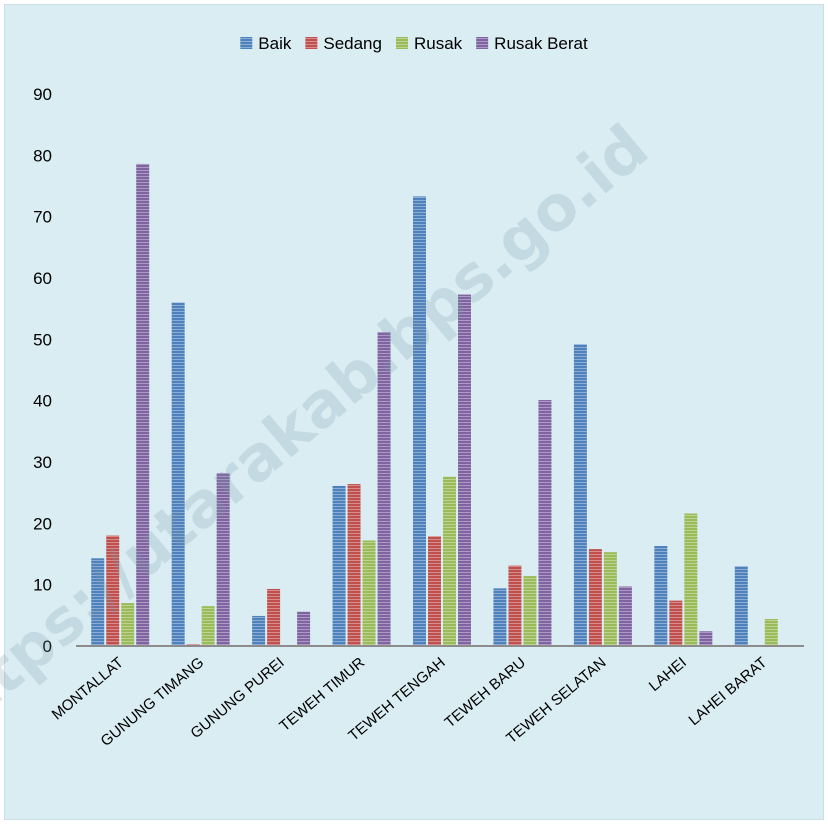  What do you see at coordinates (42, 94) in the screenshot?
I see `y-tick-label: 90` at bounding box center [42, 94].